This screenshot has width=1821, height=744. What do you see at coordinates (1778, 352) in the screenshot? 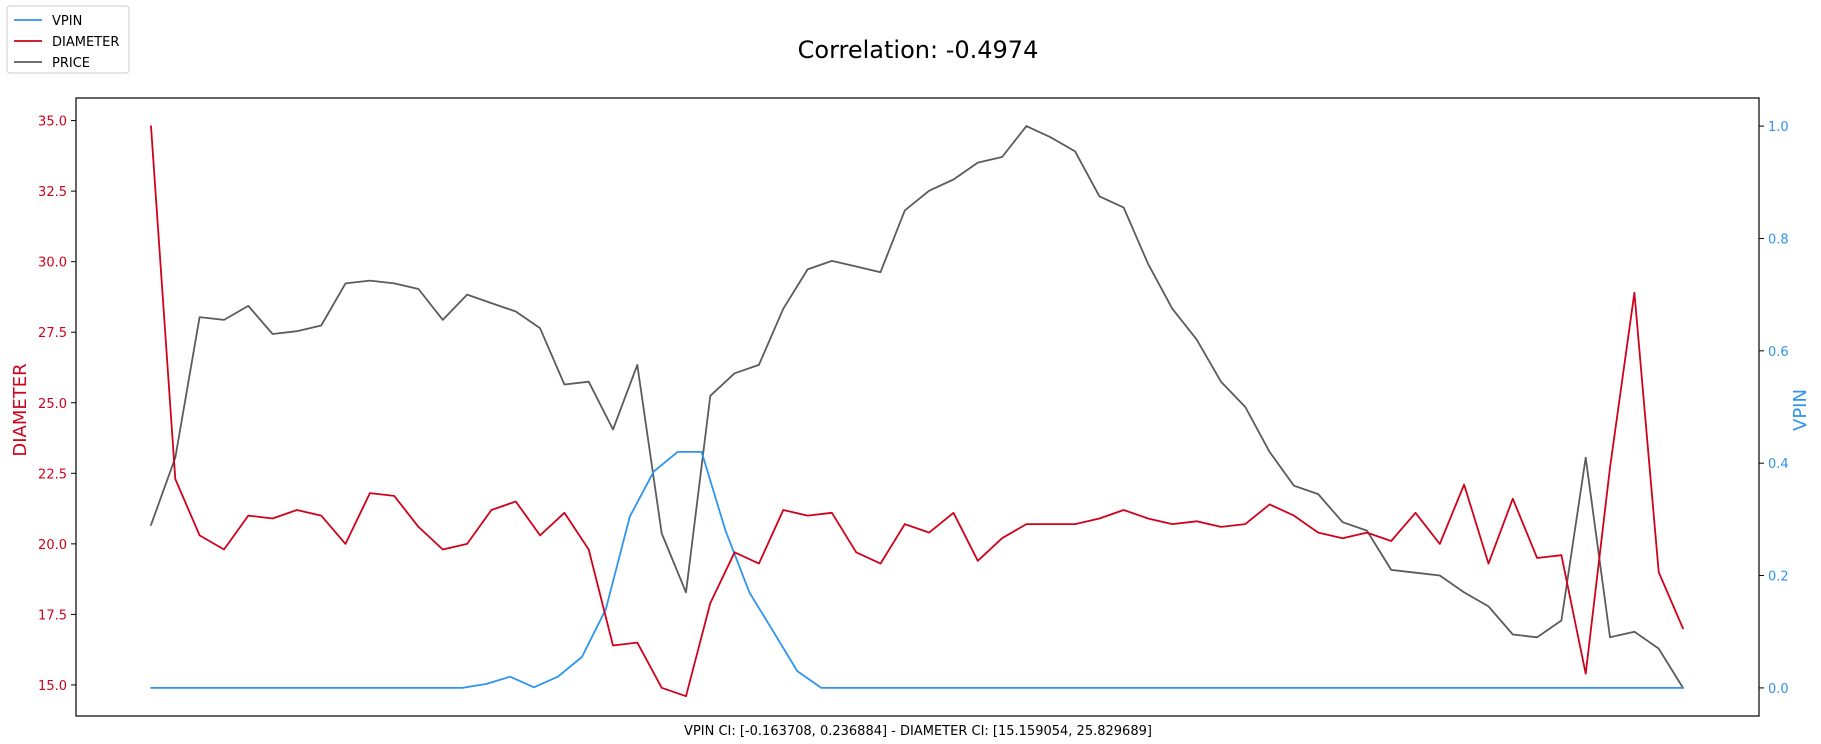
I see `right-tick-label: 0.6` at bounding box center [1778, 352].